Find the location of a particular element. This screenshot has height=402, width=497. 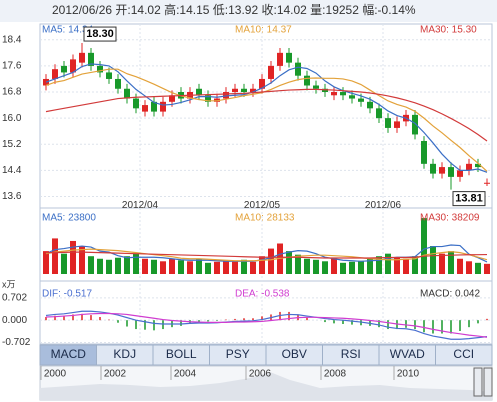

y-tick-label: 16.8 is located at coordinates (12, 92).